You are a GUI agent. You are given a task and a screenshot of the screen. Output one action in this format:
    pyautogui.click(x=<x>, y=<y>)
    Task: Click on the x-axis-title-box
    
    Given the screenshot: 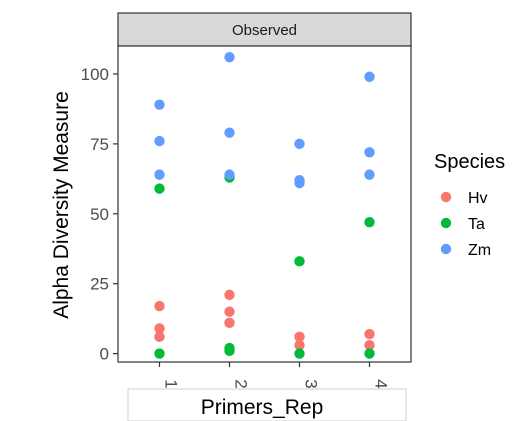 What is the action you would take?
    pyautogui.click(x=267, y=404)
    